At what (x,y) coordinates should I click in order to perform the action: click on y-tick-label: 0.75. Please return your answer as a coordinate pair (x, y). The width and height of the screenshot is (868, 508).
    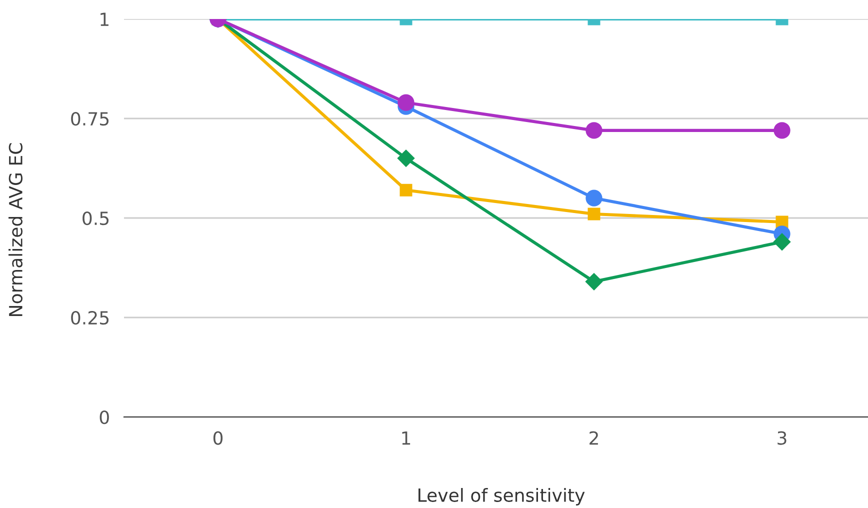
    Looking at the image, I should click on (90, 119).